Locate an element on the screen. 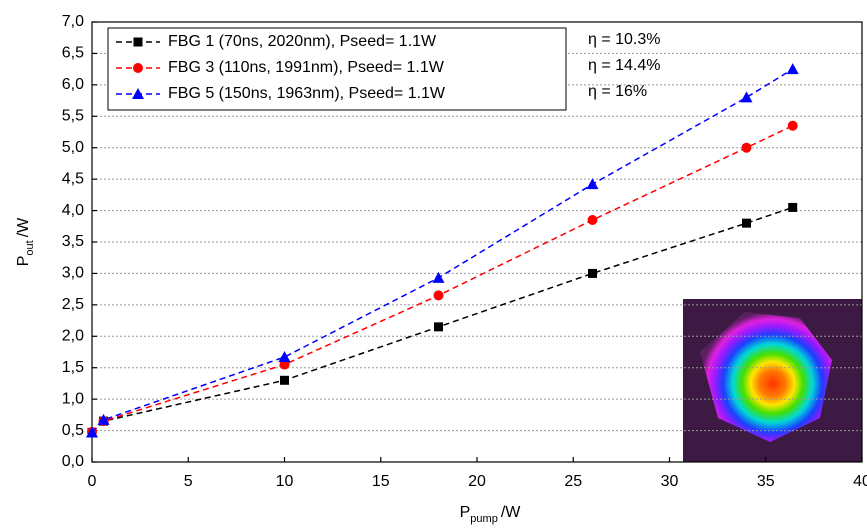 Image resolution: width=867 pixels, height=529 pixels. y-tick-label: 2,0 is located at coordinates (73, 336).